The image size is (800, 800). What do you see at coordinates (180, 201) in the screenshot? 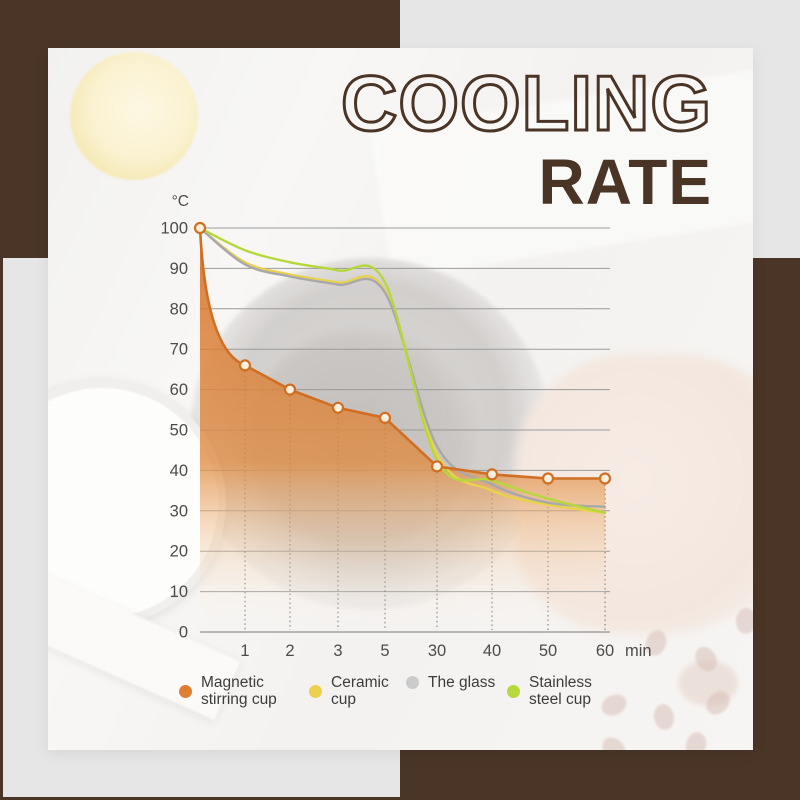
I see `svg-text: °C` at bounding box center [180, 201].